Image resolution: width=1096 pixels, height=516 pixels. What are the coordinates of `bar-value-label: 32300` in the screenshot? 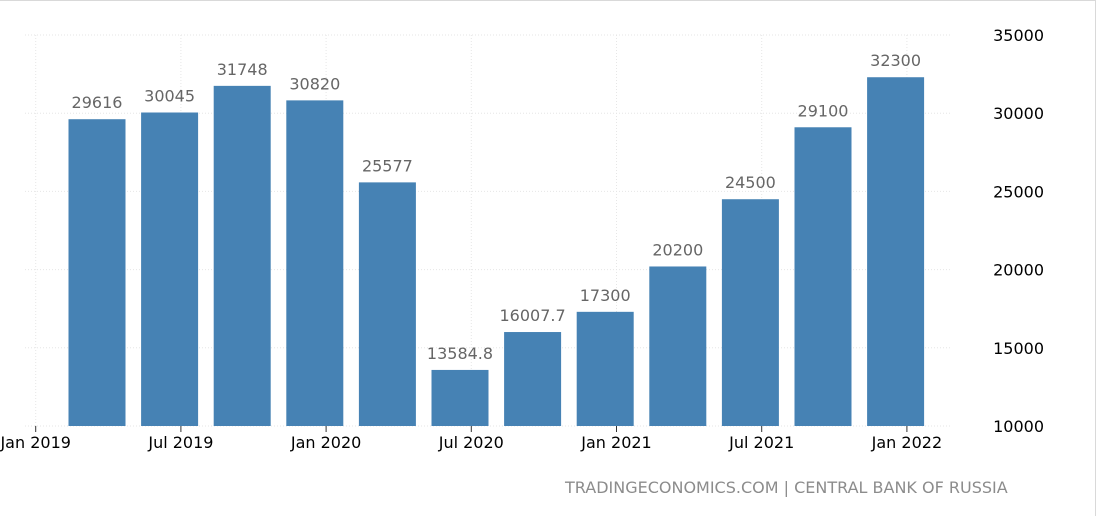 It's located at (895, 60).